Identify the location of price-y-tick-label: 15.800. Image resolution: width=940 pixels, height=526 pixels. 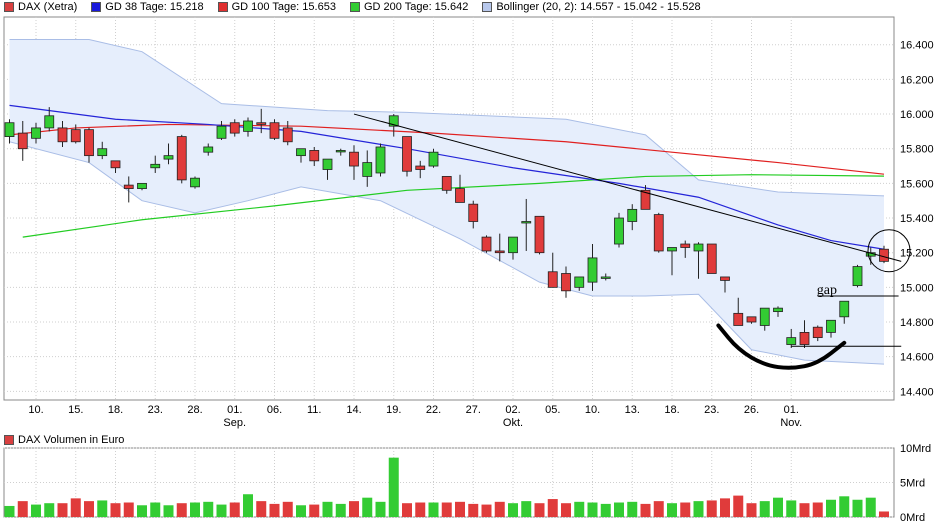
(917, 150).